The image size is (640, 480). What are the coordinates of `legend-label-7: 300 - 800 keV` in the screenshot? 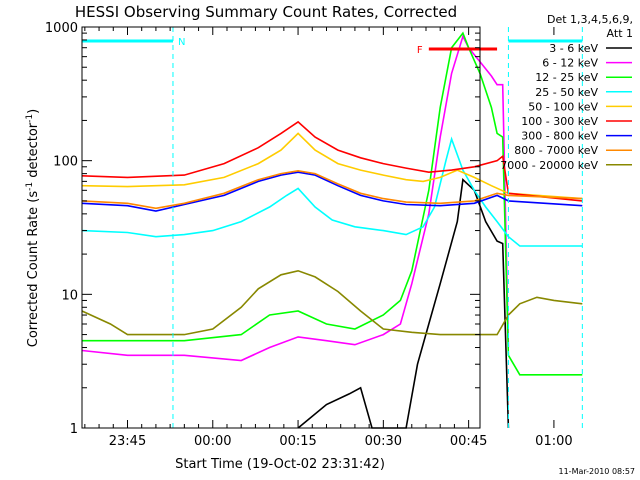 It's located at (559, 136).